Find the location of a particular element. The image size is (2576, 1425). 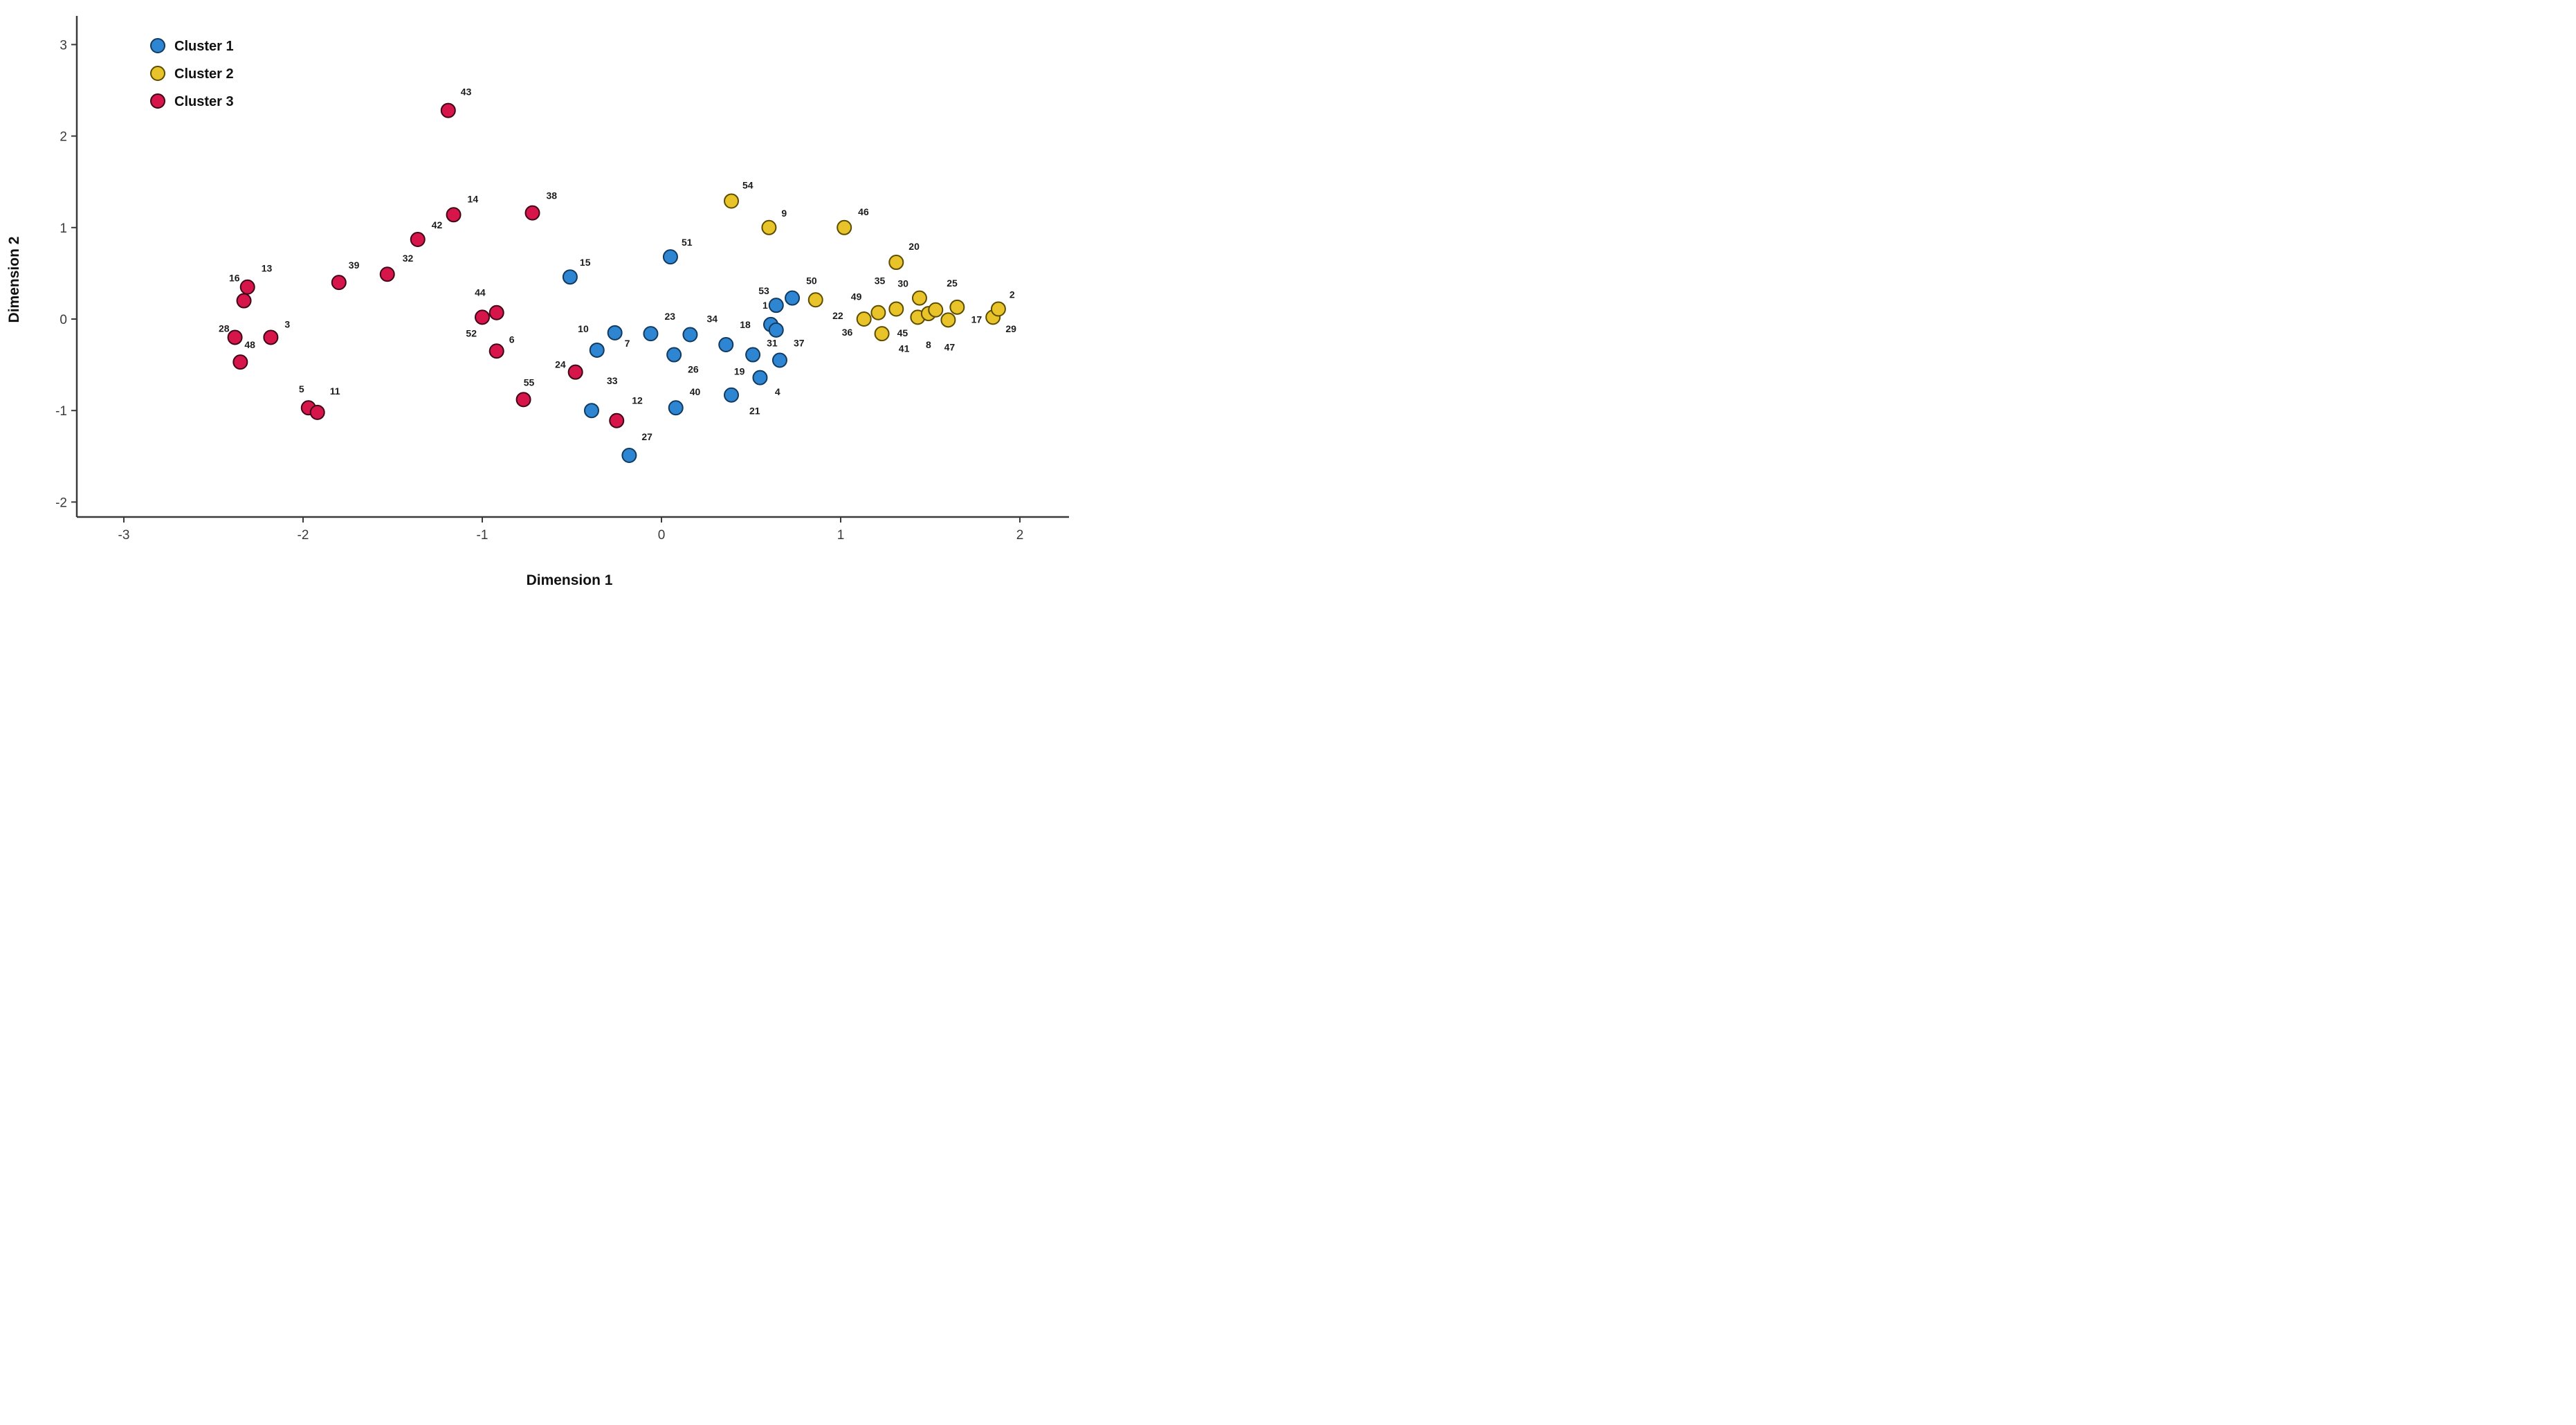

point-label-9: 9 is located at coordinates (784, 213).